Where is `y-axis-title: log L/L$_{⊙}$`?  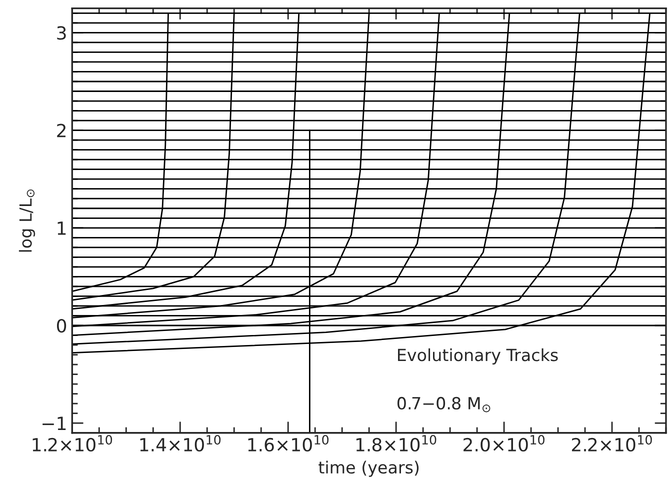 y-axis-title: log L/L$_{⊙}$ is located at coordinates (27, 220).